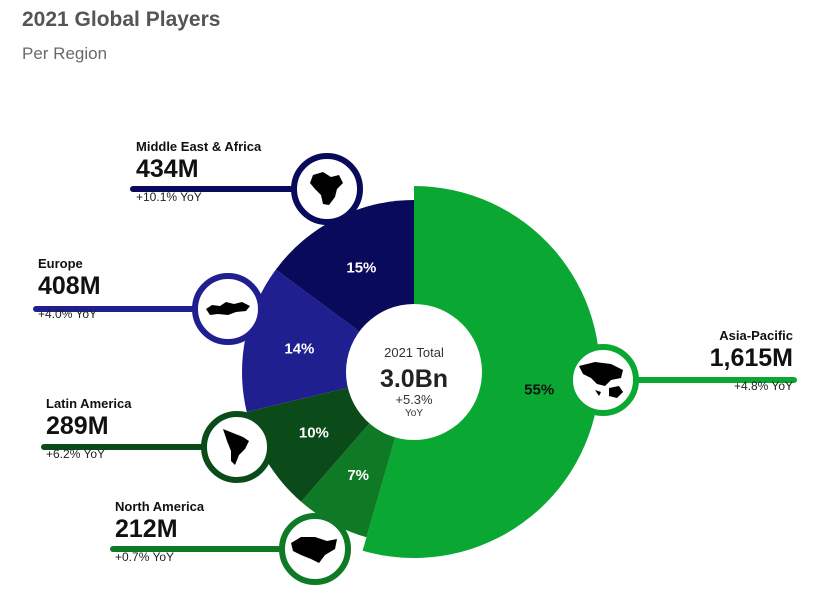 The height and width of the screenshot is (601, 817). I want to click on center-growth: +5.3%, so click(414, 399).